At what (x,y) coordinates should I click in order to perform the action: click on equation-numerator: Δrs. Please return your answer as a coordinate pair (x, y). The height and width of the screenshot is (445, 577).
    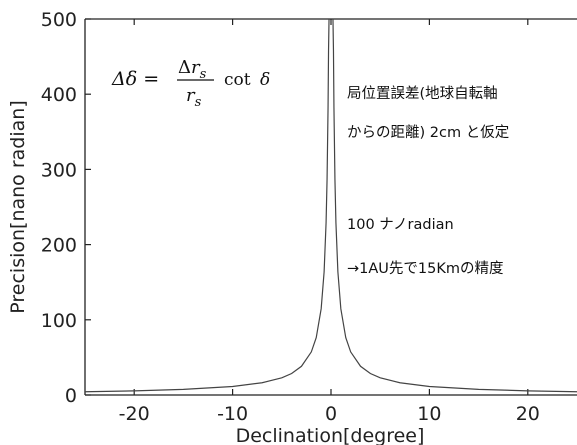
    Looking at the image, I should click on (192, 69).